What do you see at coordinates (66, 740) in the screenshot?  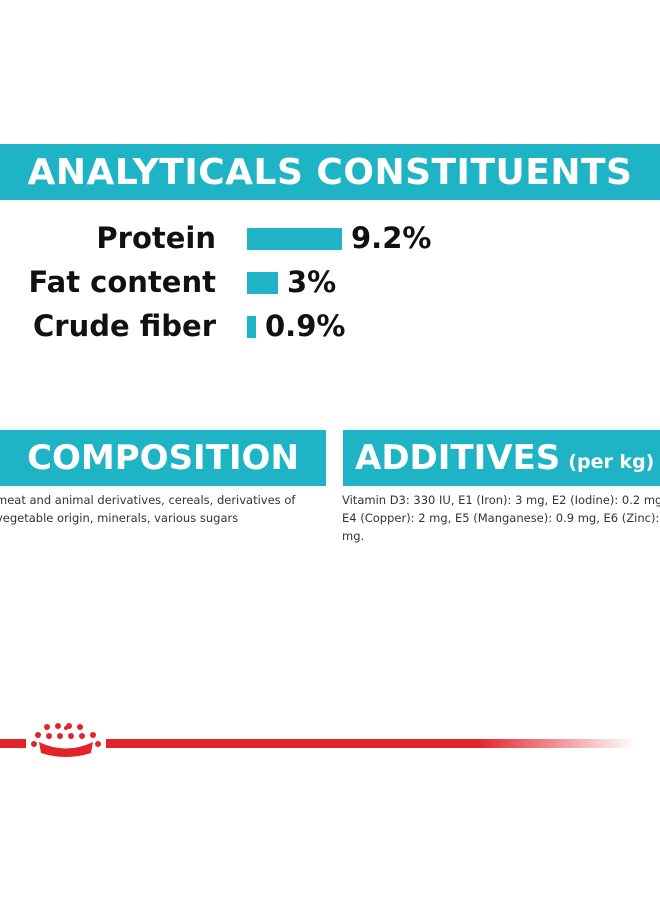 I see `crown-logo-icon` at bounding box center [66, 740].